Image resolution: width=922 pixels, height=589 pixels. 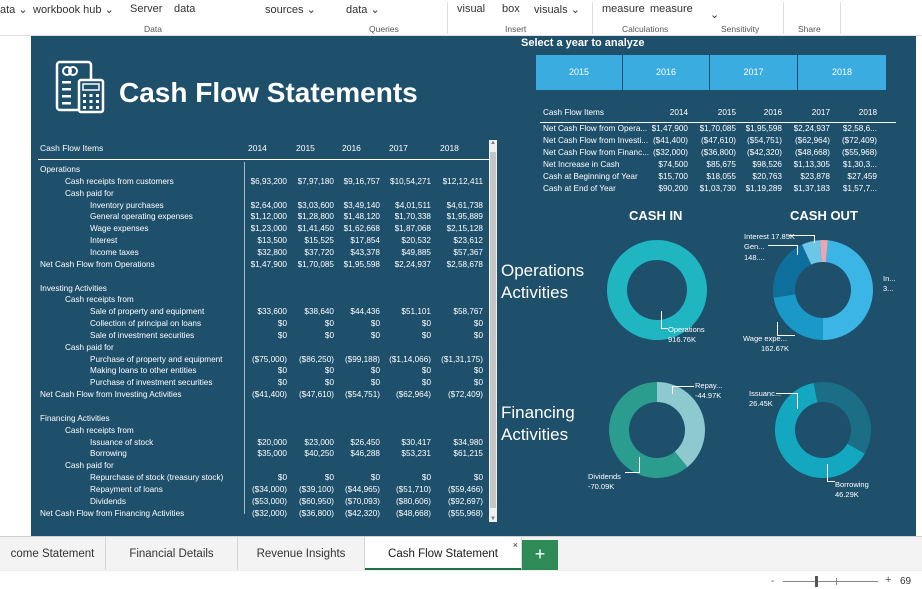 I want to click on row-label: Operations, so click(x=60, y=169).